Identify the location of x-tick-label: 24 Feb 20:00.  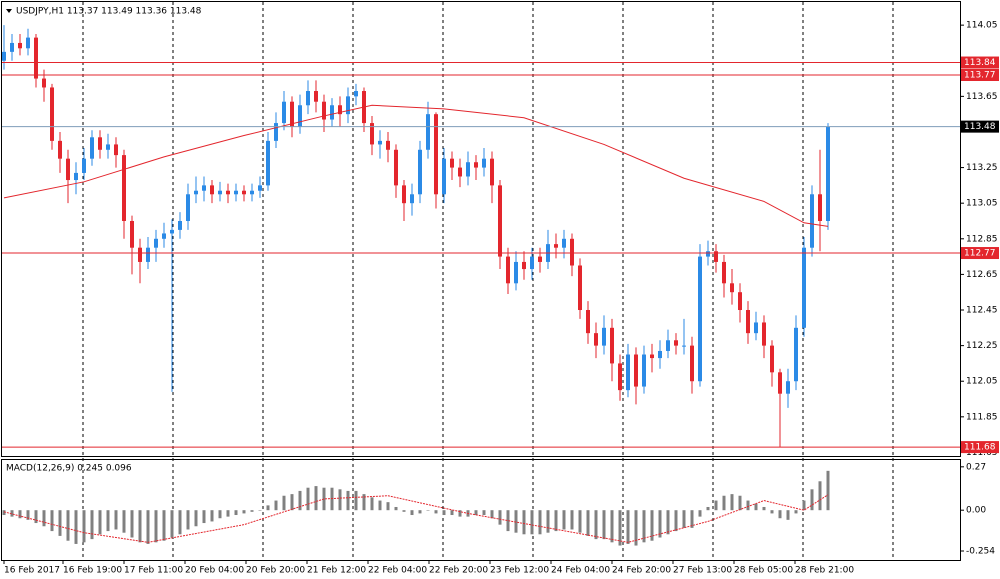
(641, 571).